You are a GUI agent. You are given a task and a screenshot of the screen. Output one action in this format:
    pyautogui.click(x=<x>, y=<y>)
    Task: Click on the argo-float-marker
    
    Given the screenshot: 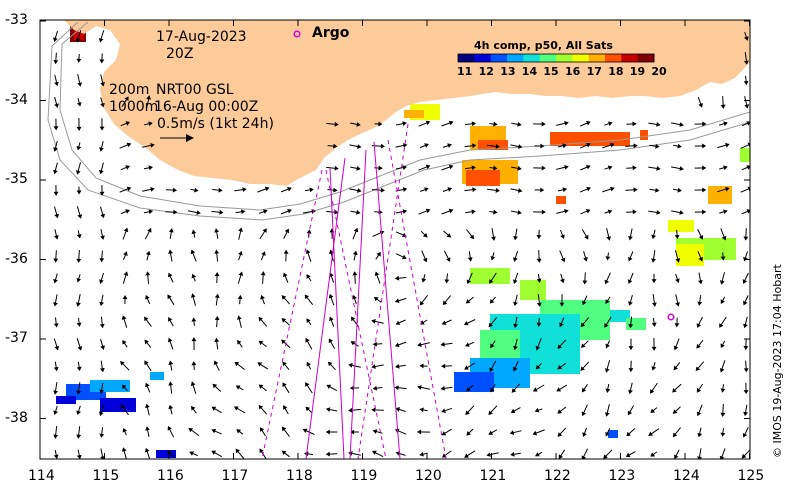 What is the action you would take?
    pyautogui.click(x=297, y=34)
    